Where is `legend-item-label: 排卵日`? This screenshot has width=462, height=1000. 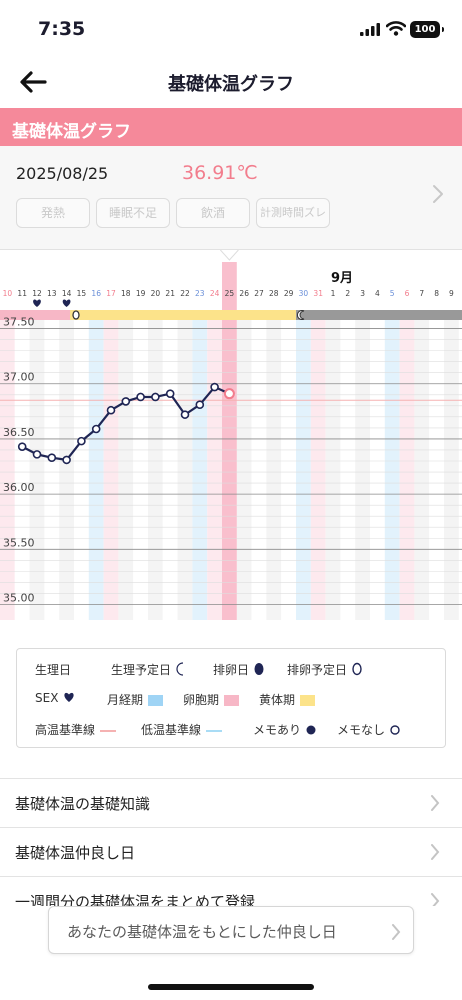
legend-item-label: 排卵日 is located at coordinates (231, 670).